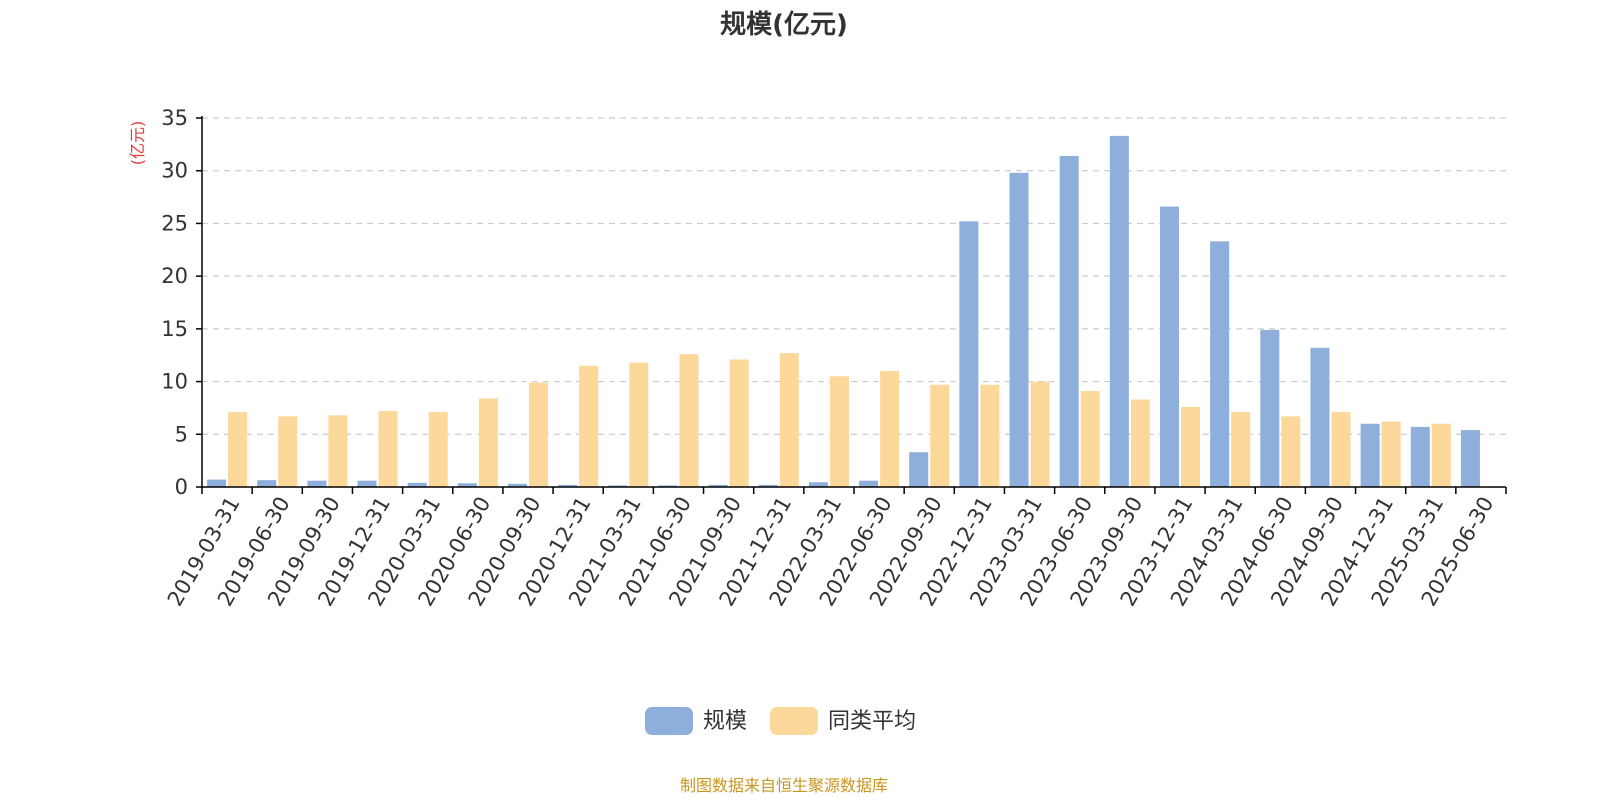 This screenshot has height=800, width=1600. What do you see at coordinates (872, 721) in the screenshot?
I see `legend-label: 同类平均` at bounding box center [872, 721].